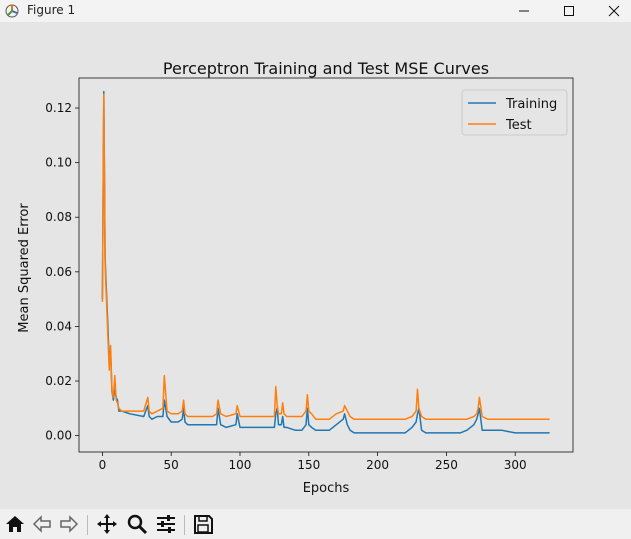  I want to click on x-tick-label: 0, so click(103, 465).